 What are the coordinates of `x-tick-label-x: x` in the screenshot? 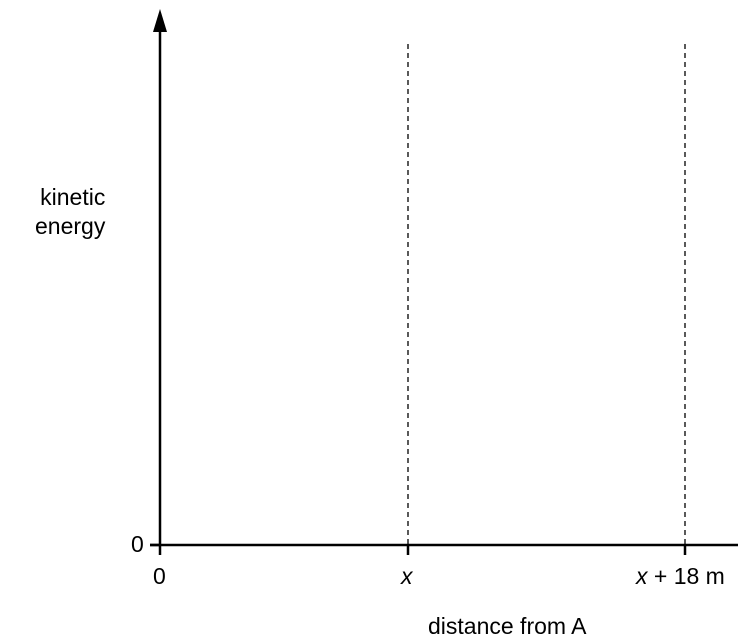 It's located at (407, 576).